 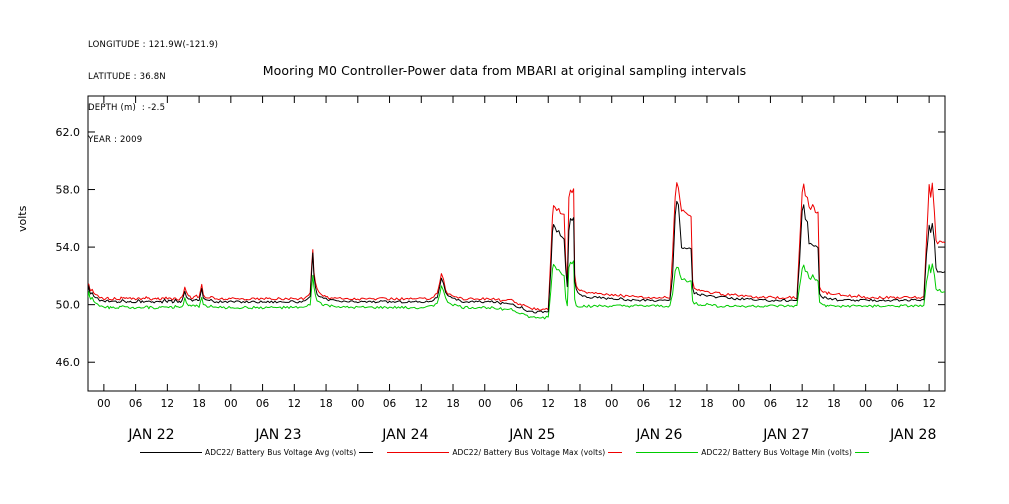 What do you see at coordinates (68, 305) in the screenshot?
I see `y-tick-label: 50.0` at bounding box center [68, 305].